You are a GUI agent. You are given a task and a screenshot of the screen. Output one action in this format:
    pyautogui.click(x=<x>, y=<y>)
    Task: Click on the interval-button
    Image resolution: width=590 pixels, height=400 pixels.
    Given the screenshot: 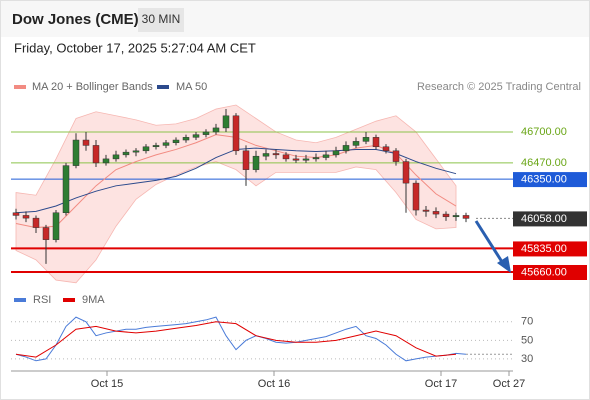 What is the action you would take?
    pyautogui.click(x=161, y=20)
    